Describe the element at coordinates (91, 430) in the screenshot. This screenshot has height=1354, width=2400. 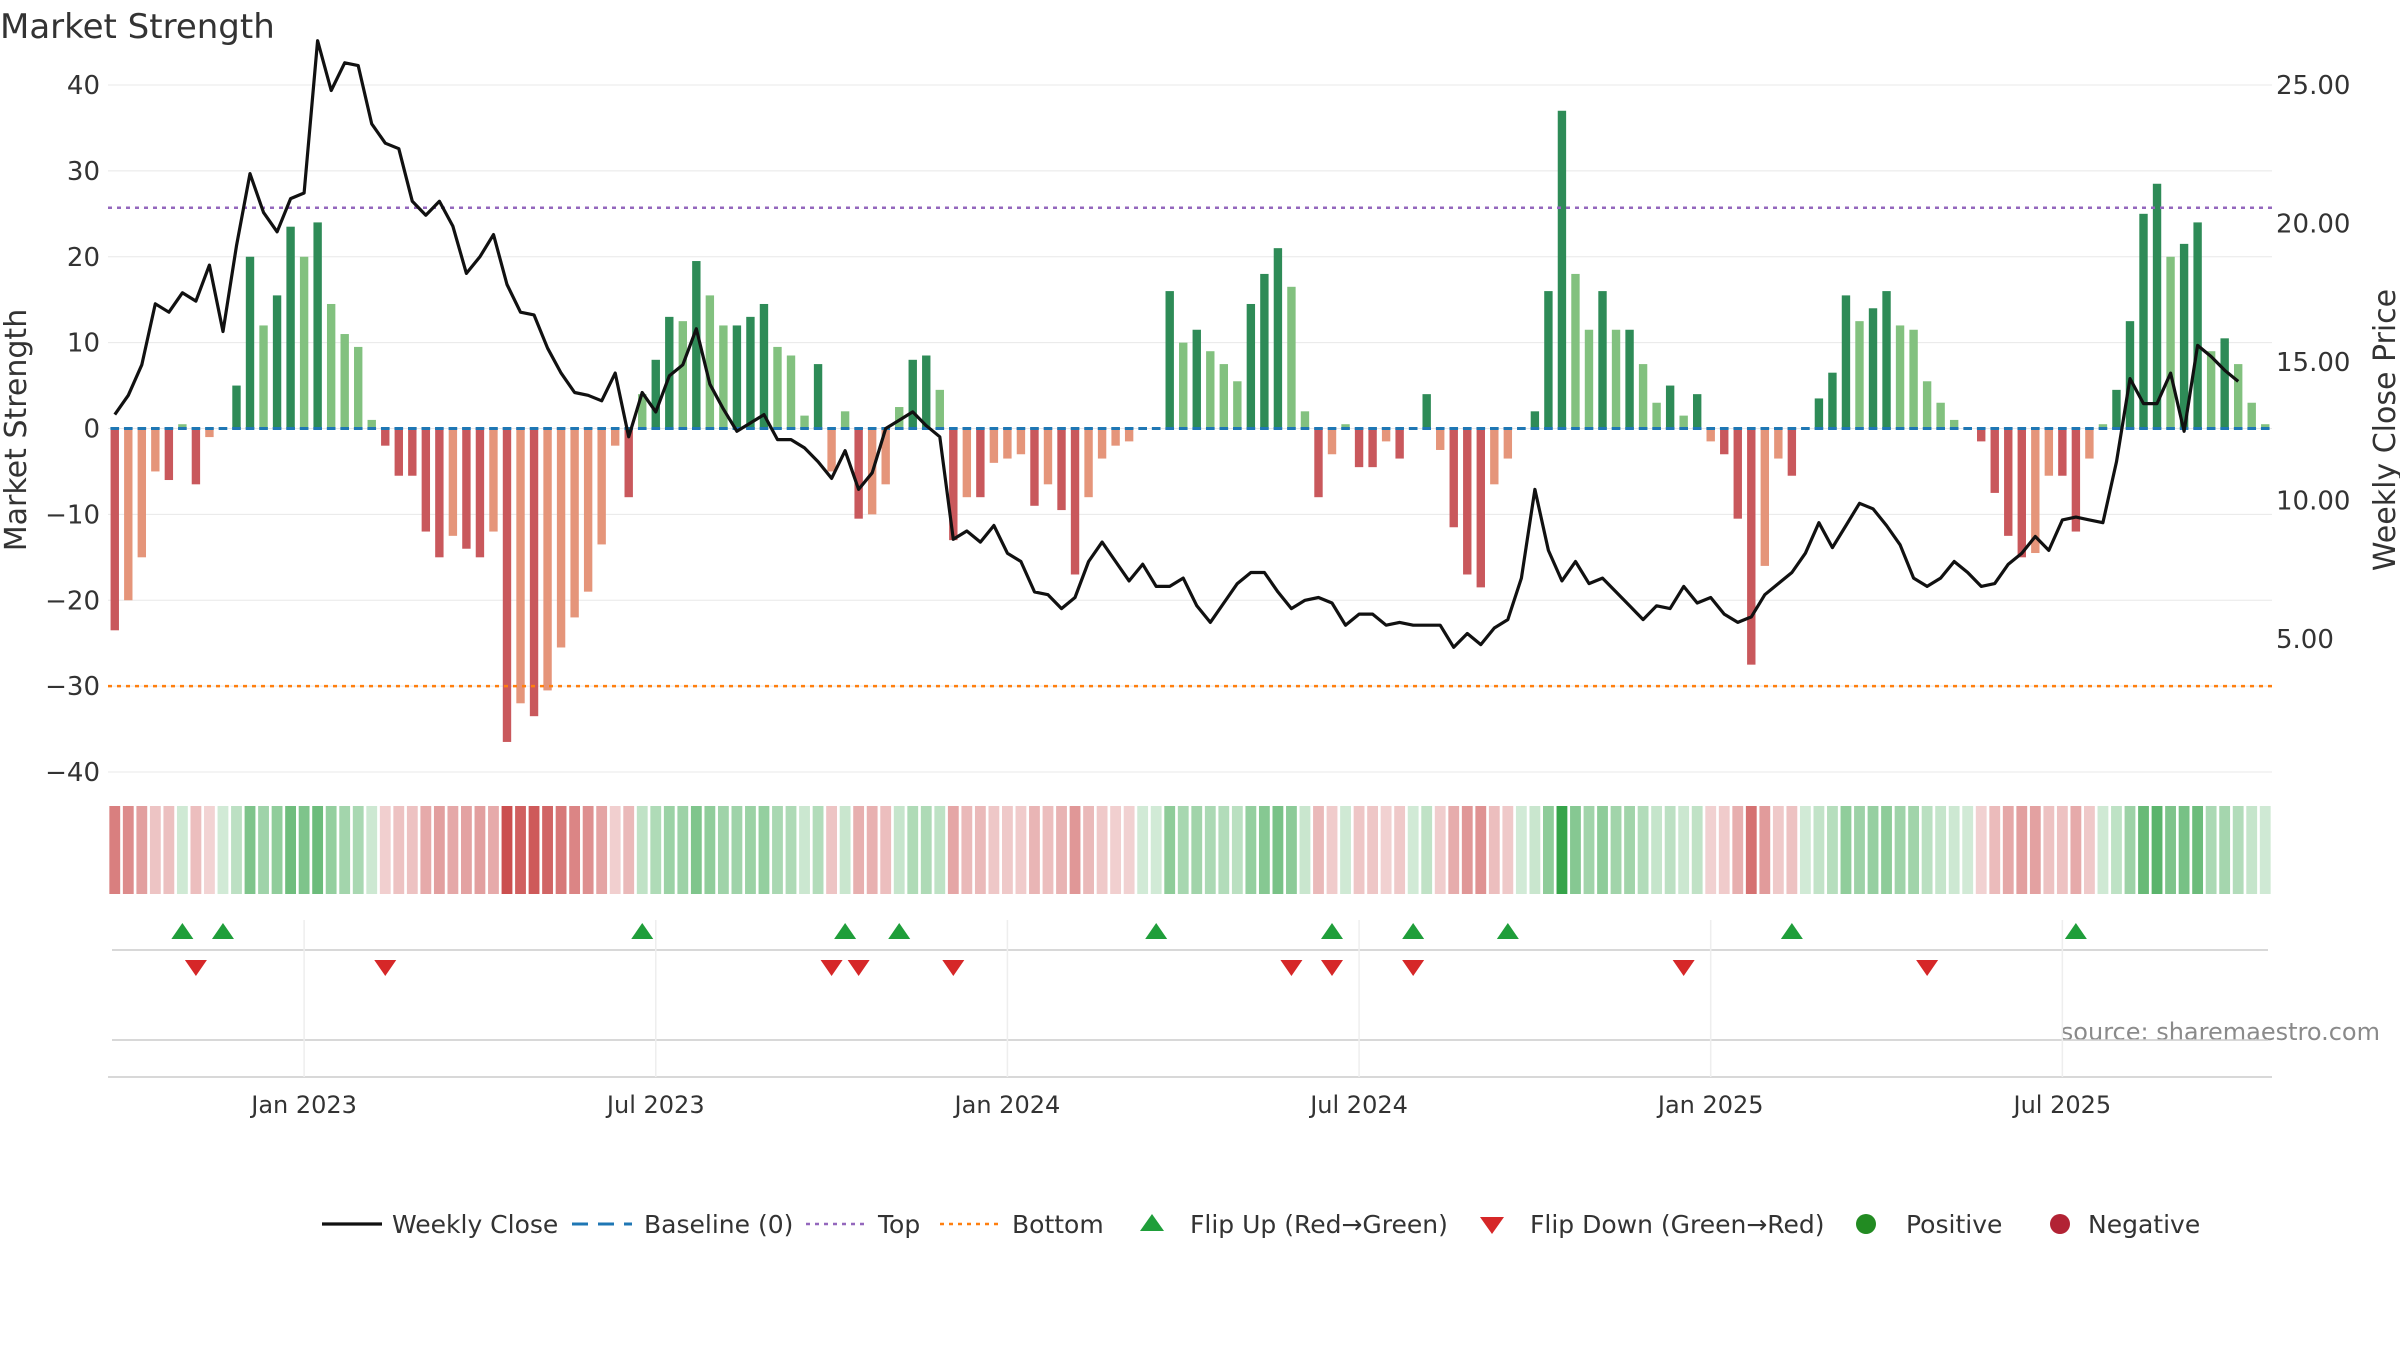
I see `y-tick-label: 0` at that location.